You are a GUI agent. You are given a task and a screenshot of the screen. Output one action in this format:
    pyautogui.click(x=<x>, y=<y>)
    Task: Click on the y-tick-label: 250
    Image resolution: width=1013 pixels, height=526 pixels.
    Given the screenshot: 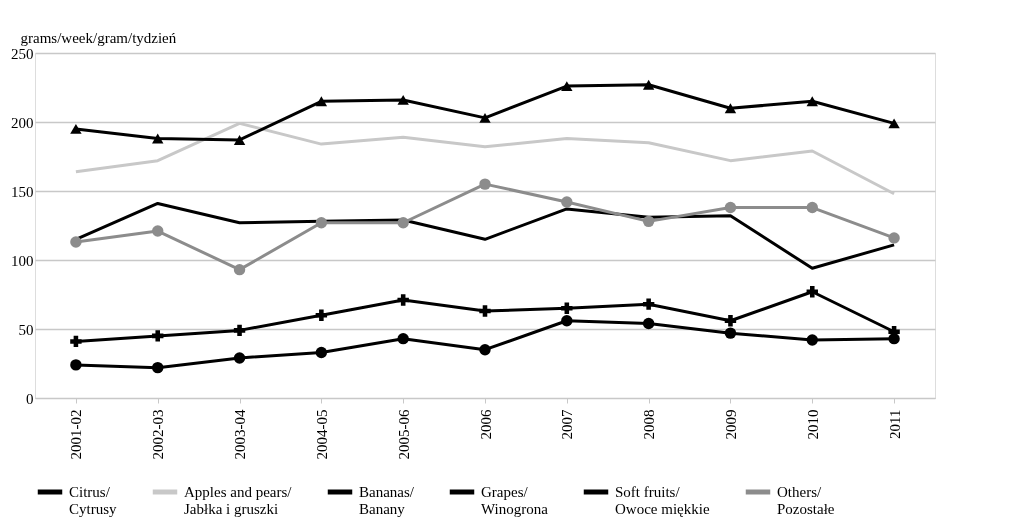 What is the action you would take?
    pyautogui.click(x=22, y=53)
    